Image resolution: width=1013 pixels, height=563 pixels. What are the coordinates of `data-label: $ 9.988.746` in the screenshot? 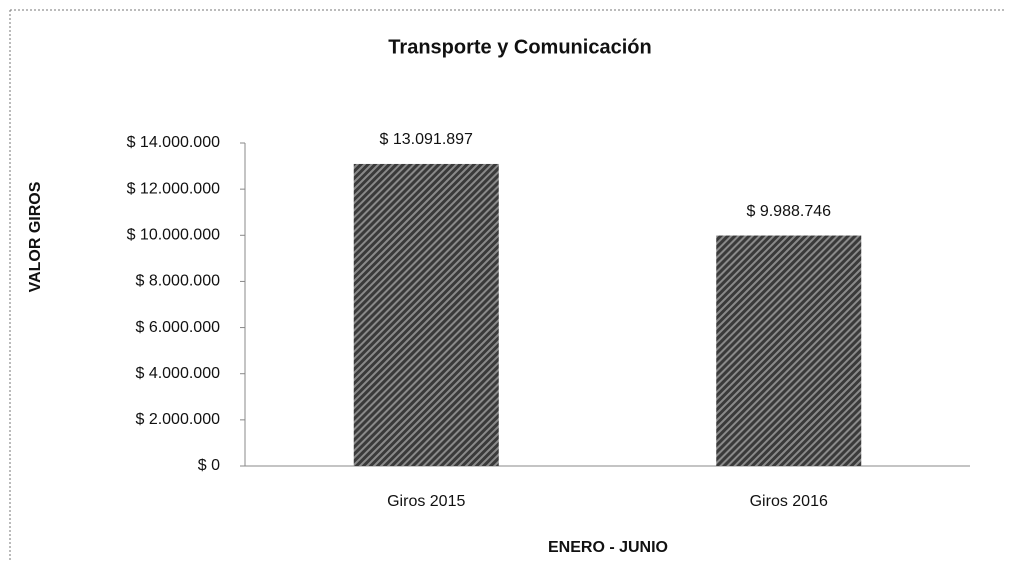 It's located at (788, 211).